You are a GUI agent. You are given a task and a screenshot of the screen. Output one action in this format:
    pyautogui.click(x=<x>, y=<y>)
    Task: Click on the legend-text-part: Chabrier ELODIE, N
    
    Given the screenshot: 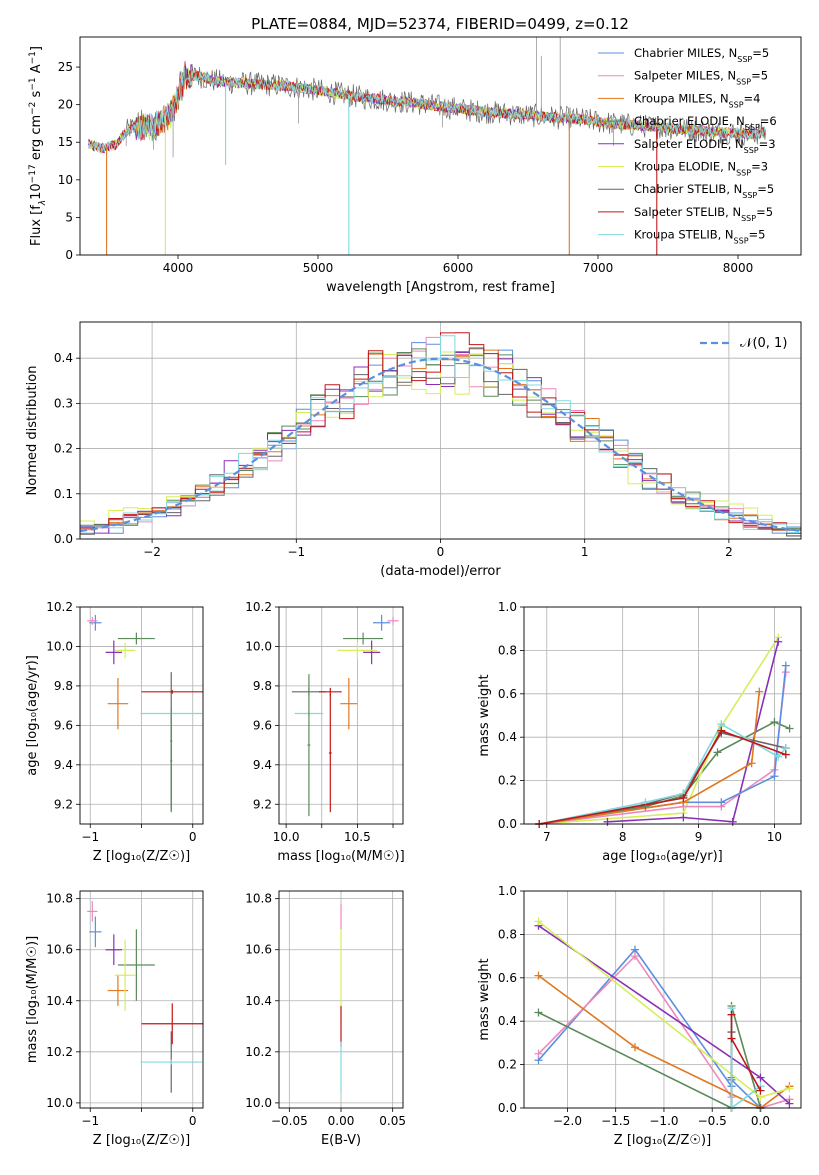 What is the action you would take?
    pyautogui.click(x=689, y=121)
    